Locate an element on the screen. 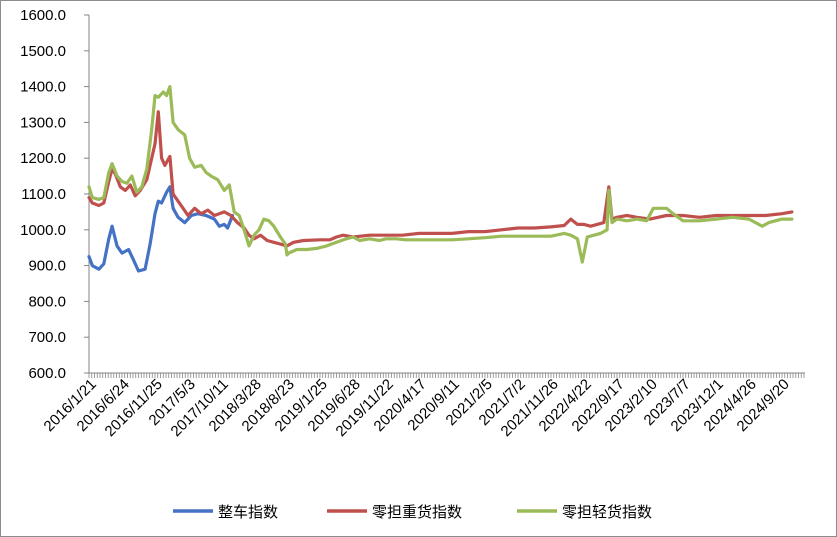 The image size is (837, 537). y-tick-label: 1600.0 is located at coordinates (43, 15).